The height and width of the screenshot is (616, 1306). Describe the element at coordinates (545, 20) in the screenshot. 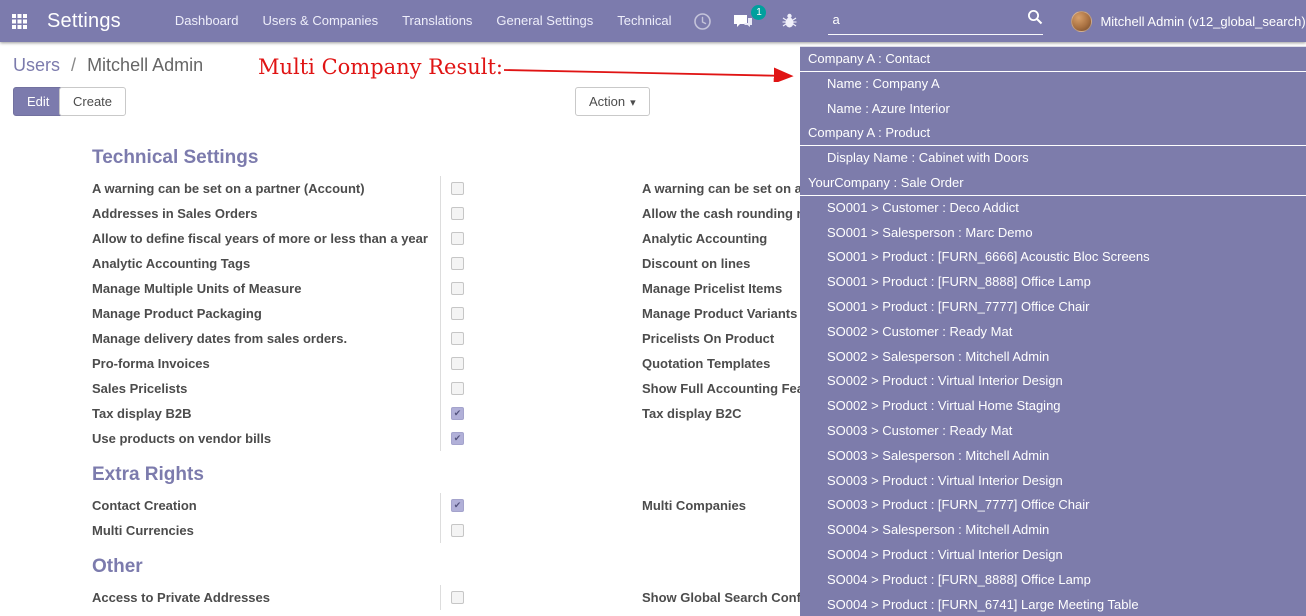

I see `menu-item-general-settings: General Settings` at that location.